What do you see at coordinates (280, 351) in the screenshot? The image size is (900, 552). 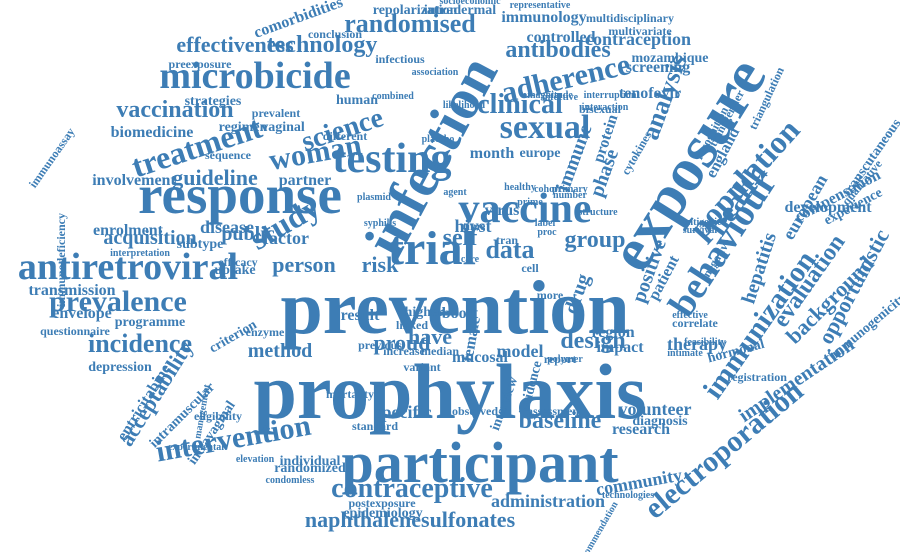 I see `cloud-word: method` at bounding box center [280, 351].